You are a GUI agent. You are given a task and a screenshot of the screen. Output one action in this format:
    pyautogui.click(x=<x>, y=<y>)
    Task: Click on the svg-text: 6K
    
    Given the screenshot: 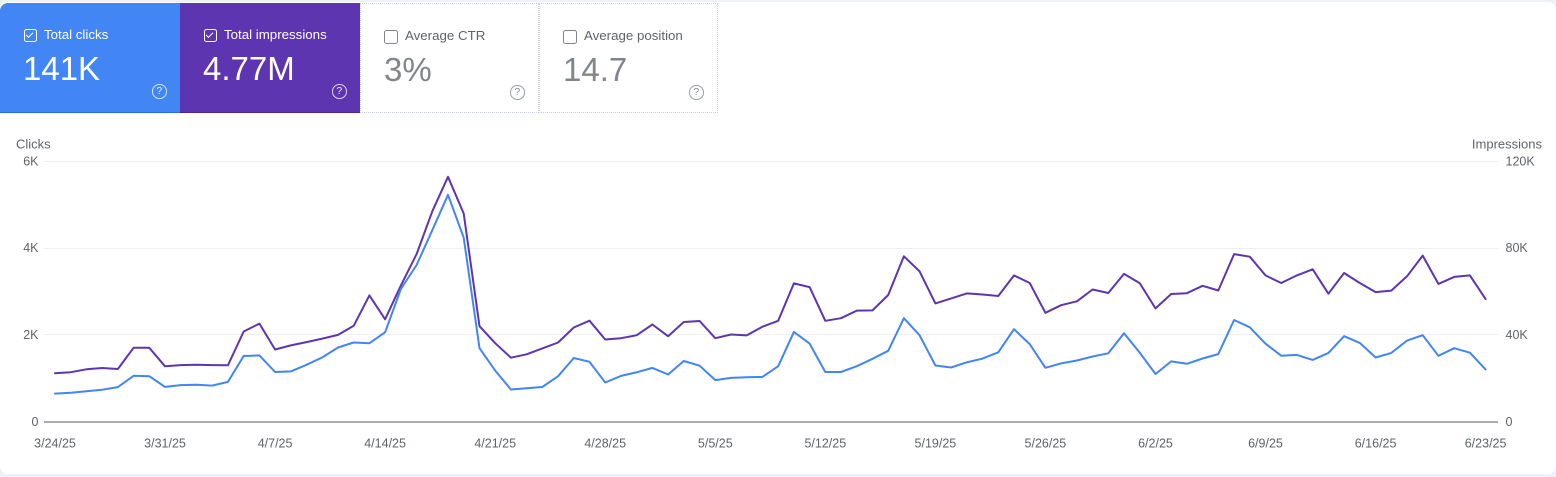 What is the action you would take?
    pyautogui.click(x=31, y=161)
    